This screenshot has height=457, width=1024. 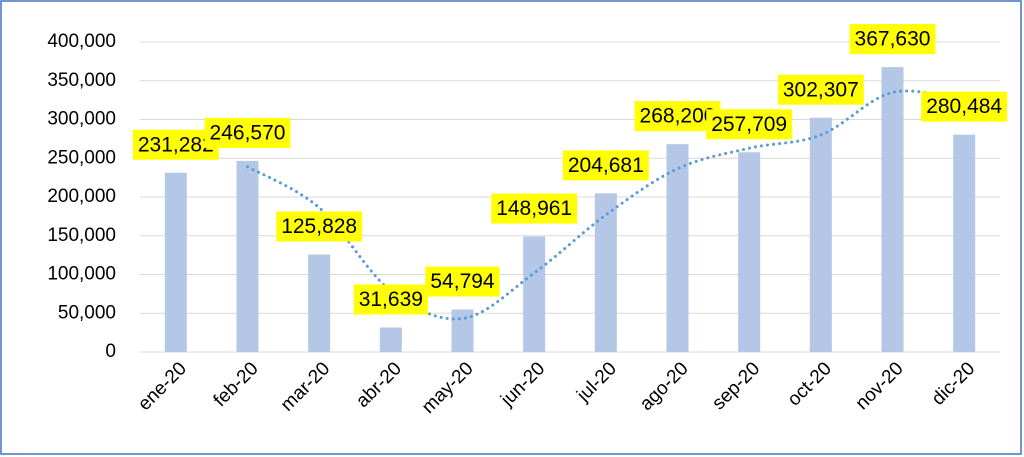 I want to click on data-label: 148,961, so click(x=534, y=208).